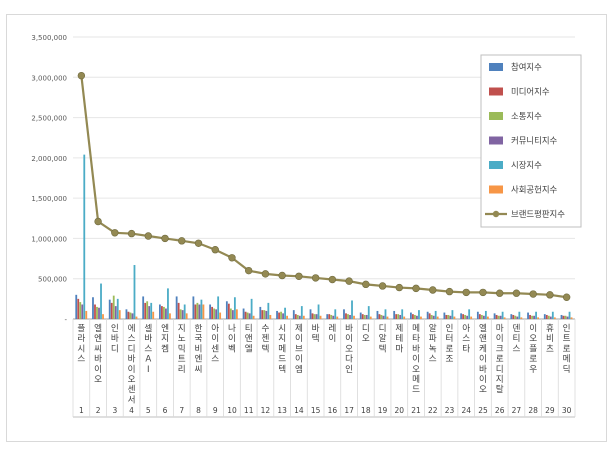 This screenshot has width=615, height=450. Describe the element at coordinates (301, 312) in the screenshot. I see `bar-시장지수-제이브이엠` at that location.